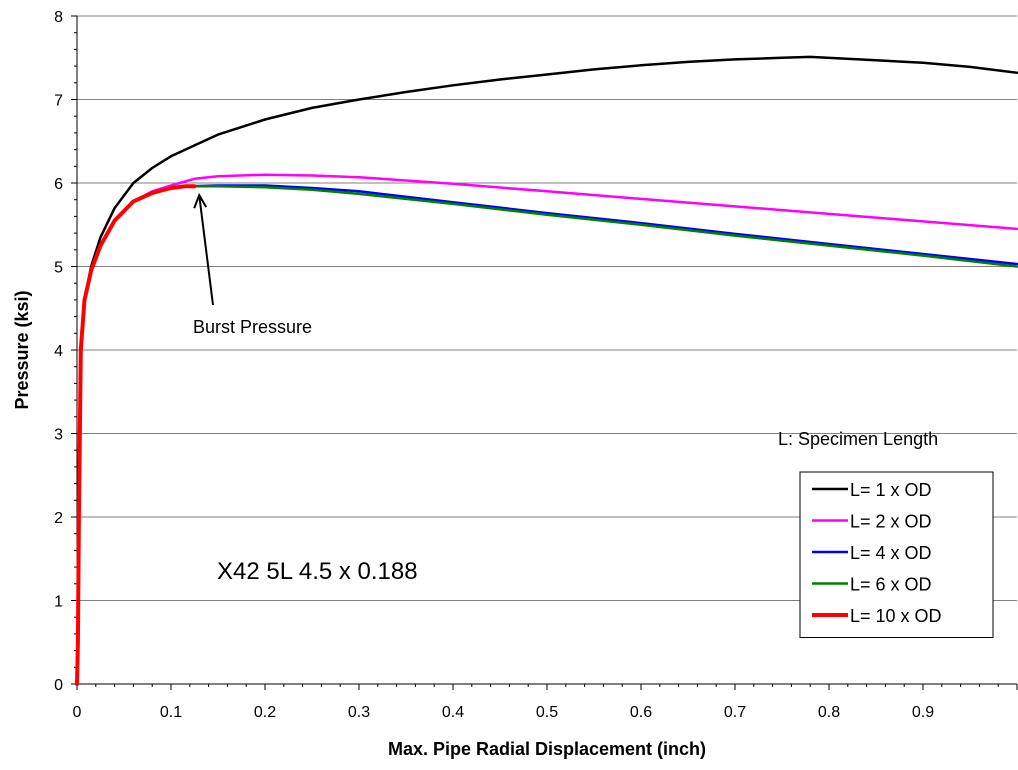 This screenshot has width=1018, height=770. What do you see at coordinates (641, 712) in the screenshot?
I see `x-tick-label: 0.6` at bounding box center [641, 712].